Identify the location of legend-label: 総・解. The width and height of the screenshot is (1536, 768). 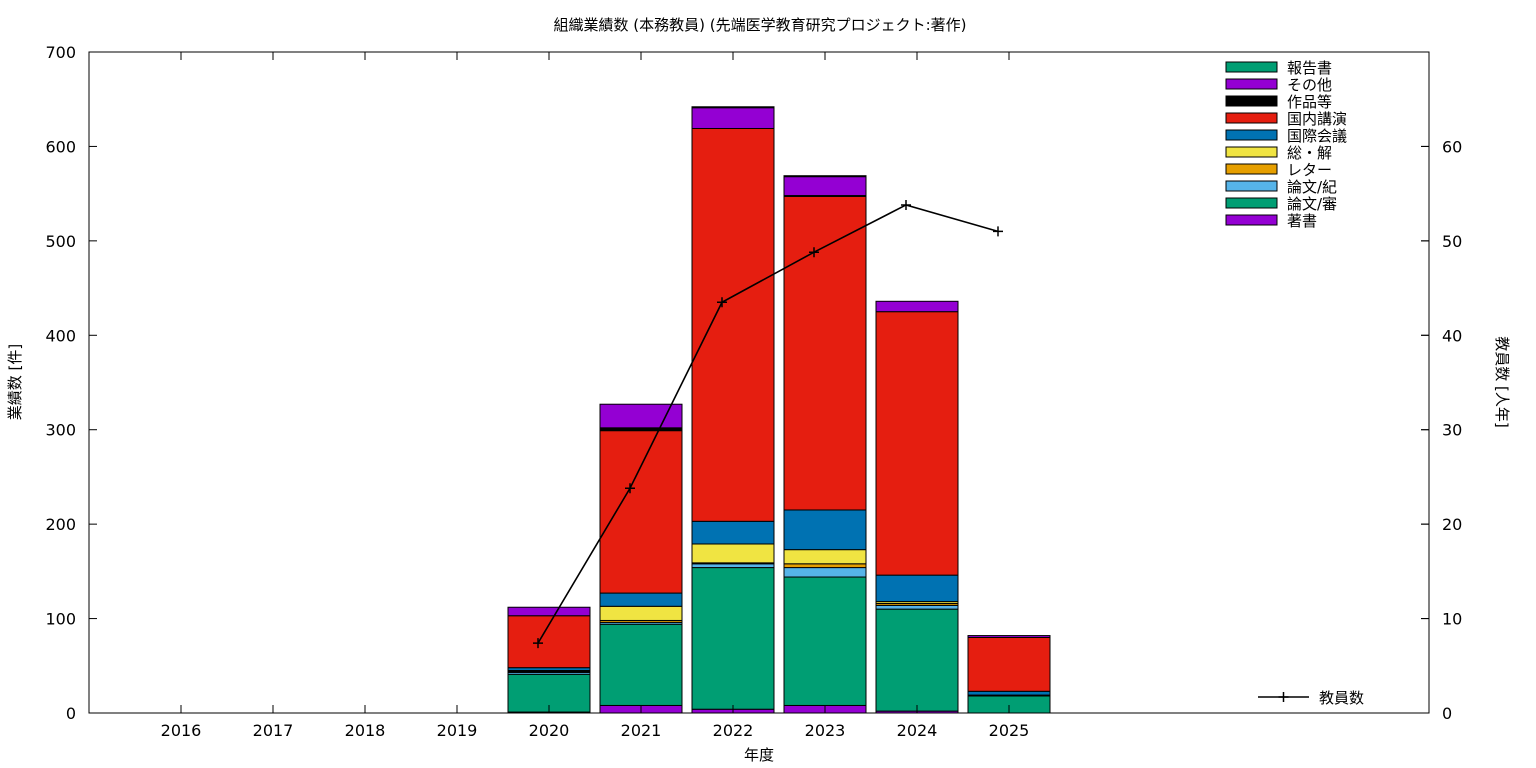
(1309, 153).